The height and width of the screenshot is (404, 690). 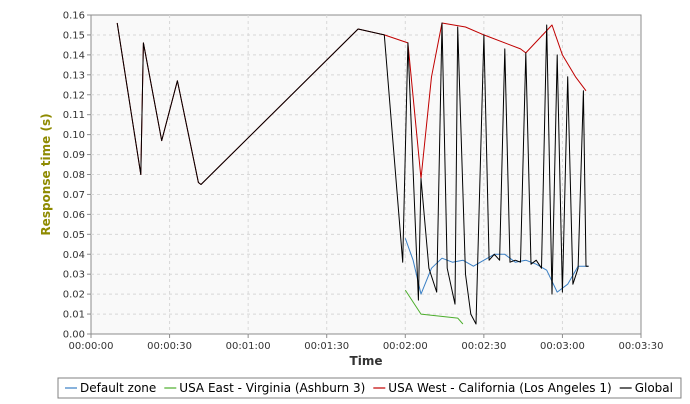 I want to click on x-tick-label: 00:02:00, so click(x=405, y=346).